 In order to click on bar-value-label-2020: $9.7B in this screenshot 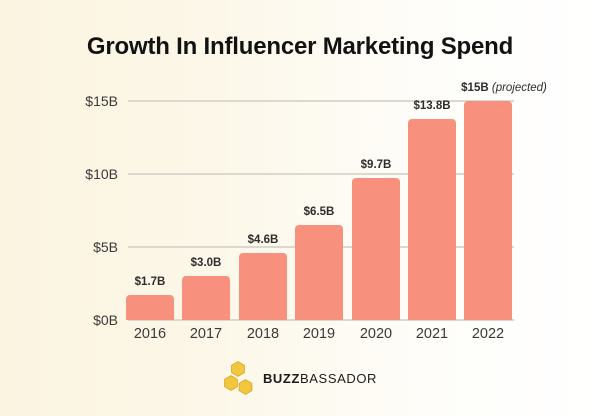, I will do `click(376, 165)`.